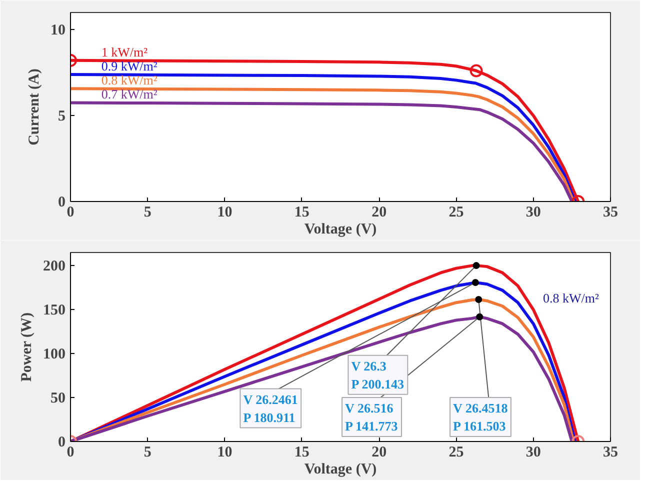  What do you see at coordinates (27, 347) in the screenshot?
I see `y-axis-title: Power (W)` at bounding box center [27, 347].